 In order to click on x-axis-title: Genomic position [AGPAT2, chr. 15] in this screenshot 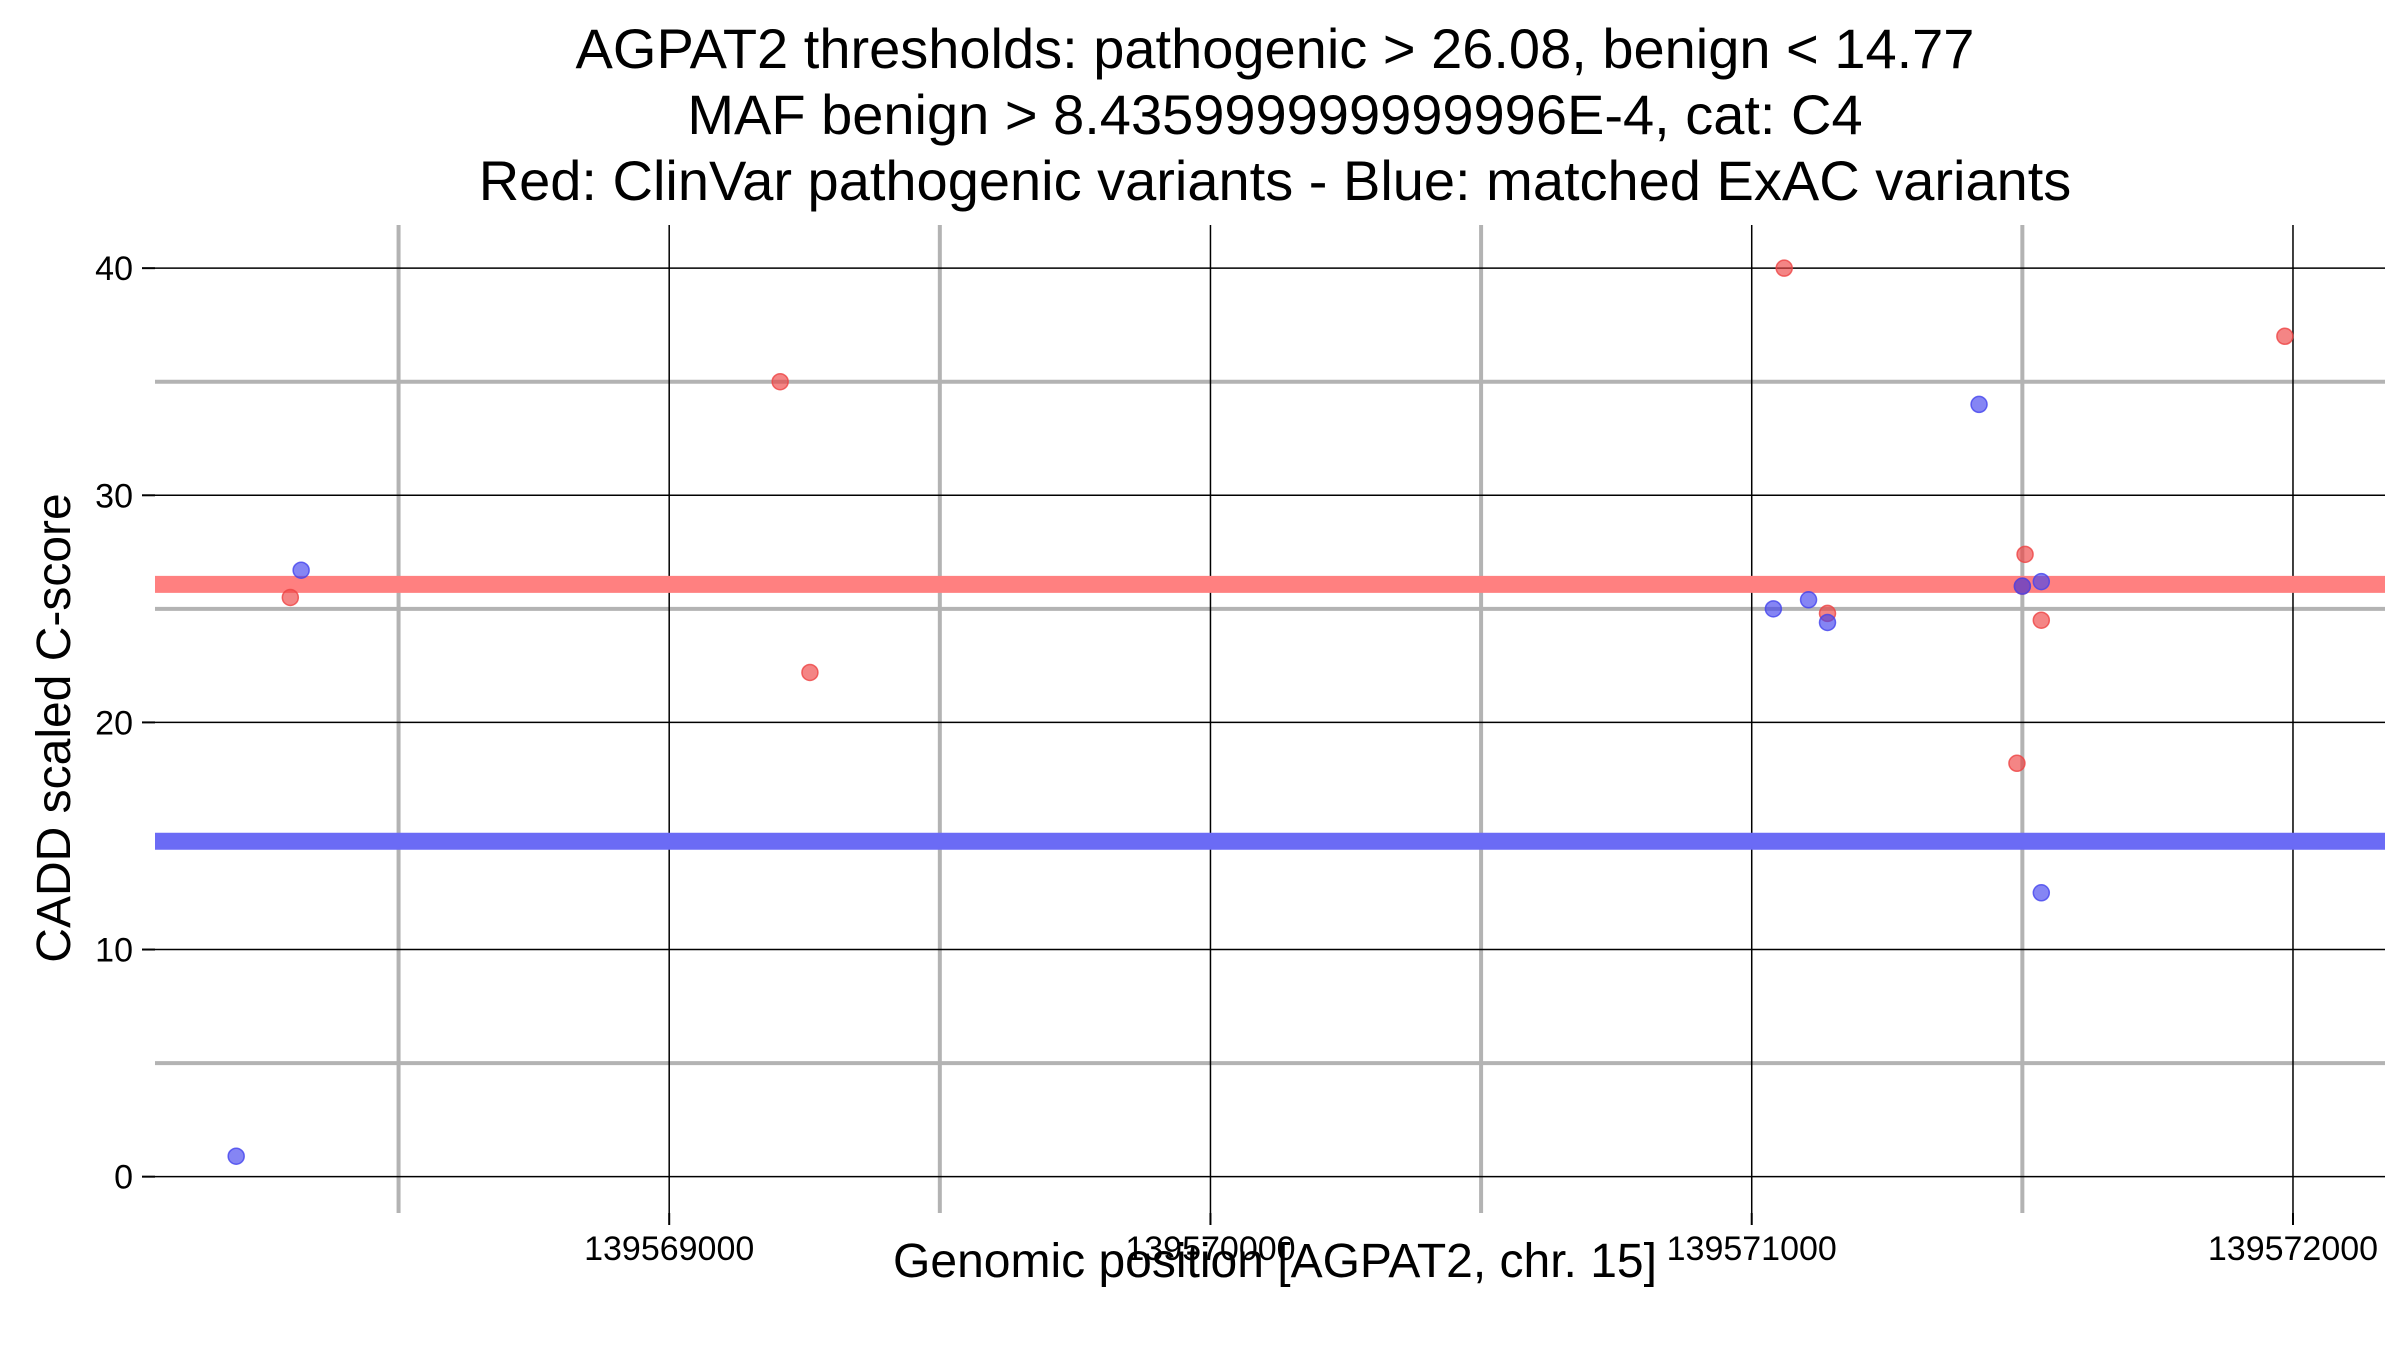, I will do `click(1275, 1261)`.